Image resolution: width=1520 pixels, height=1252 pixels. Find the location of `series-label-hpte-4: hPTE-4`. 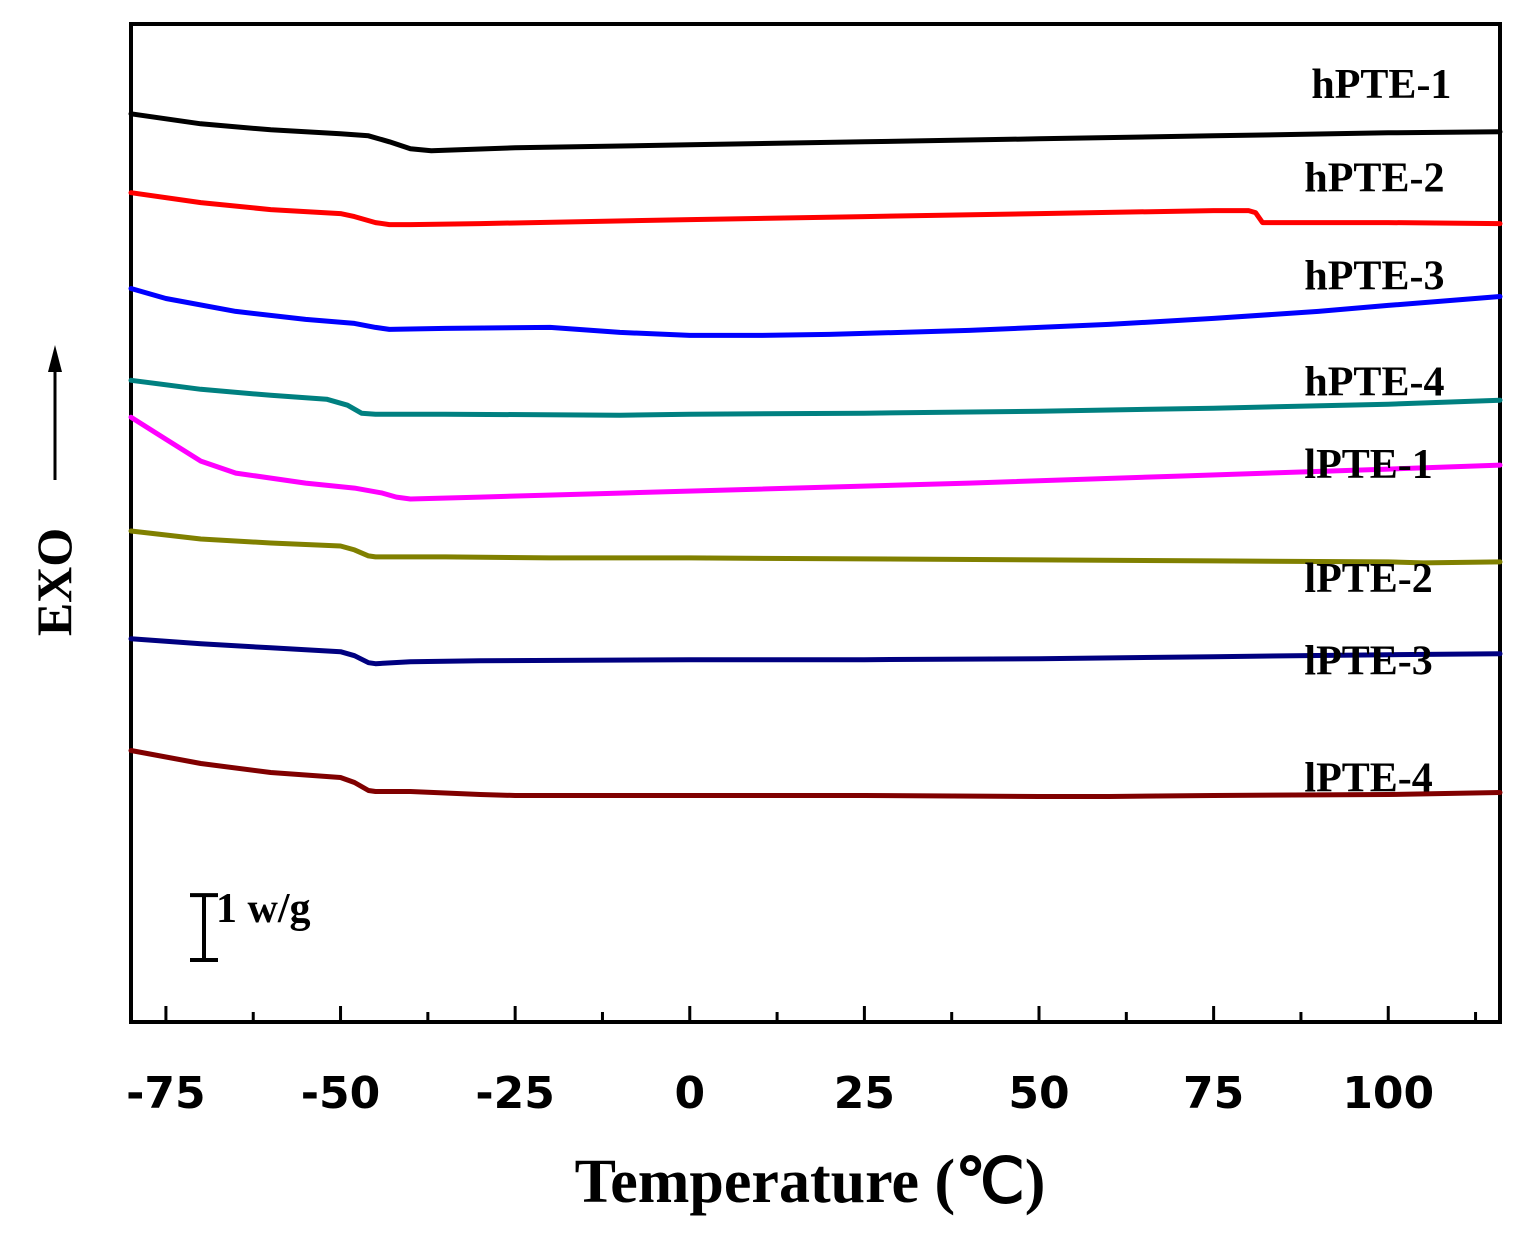

series-label-hpte-4: hPTE-4 is located at coordinates (1374, 382).